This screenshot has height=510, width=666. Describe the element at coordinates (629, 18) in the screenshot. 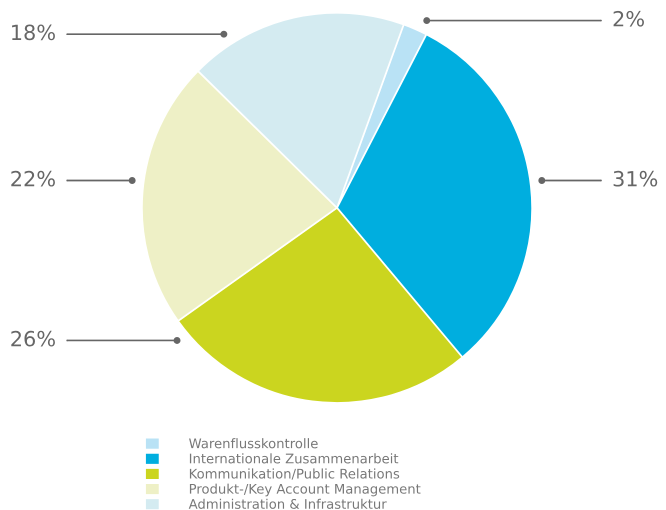

I see `data-label: 2%` at that location.